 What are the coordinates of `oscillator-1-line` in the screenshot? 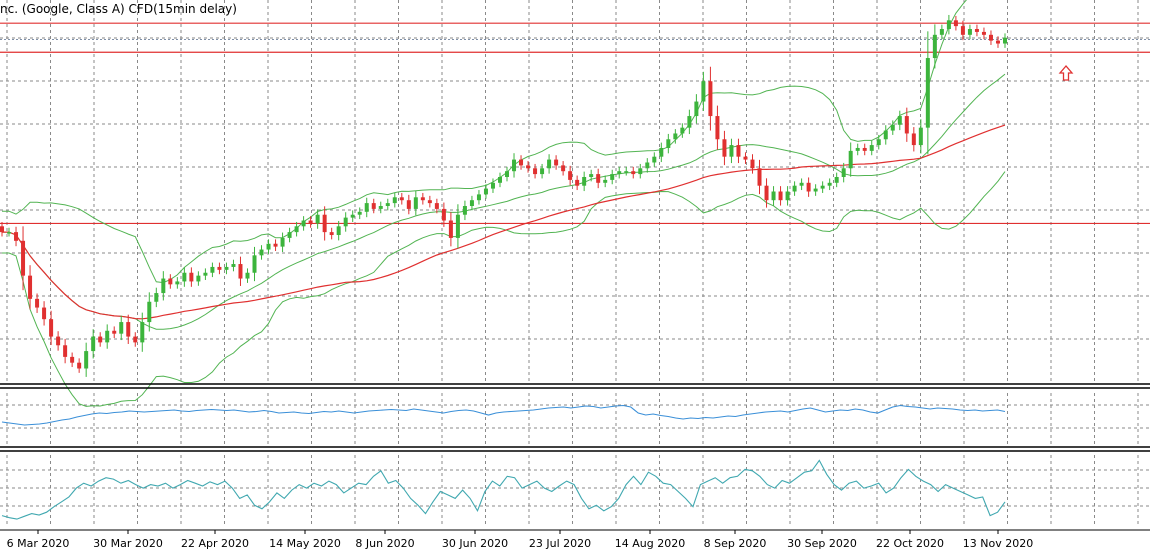 It's located at (503, 415).